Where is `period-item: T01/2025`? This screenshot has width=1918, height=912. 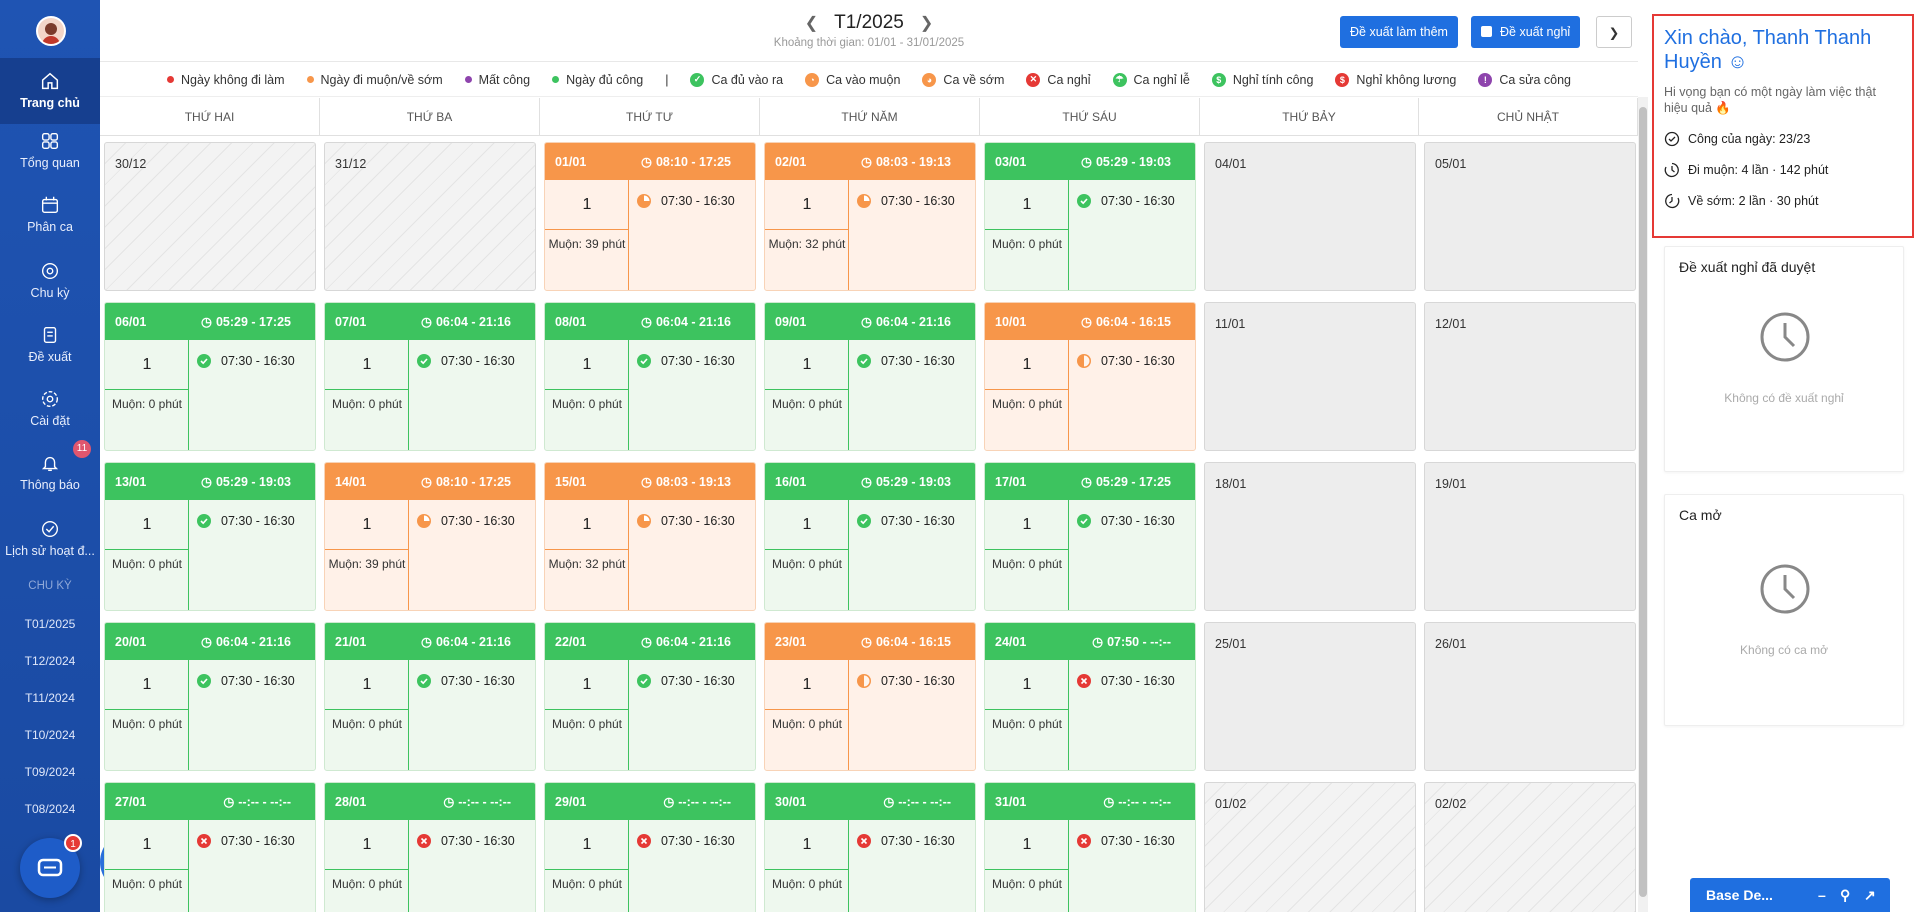 period-item: T01/2025 is located at coordinates (50, 624).